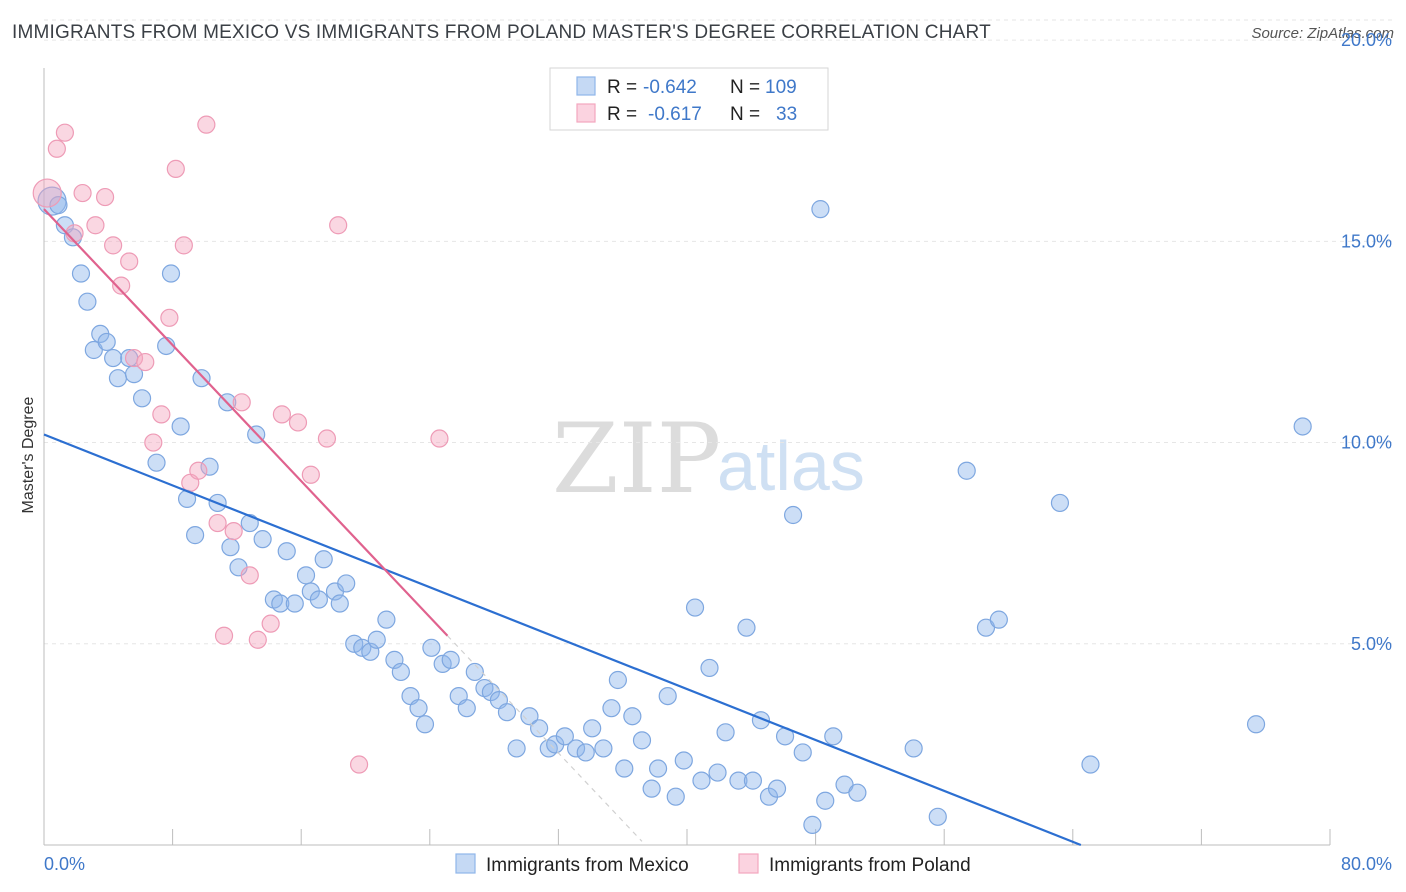 The image size is (1406, 892). Describe the element at coordinates (246, 422) in the screenshot. I see `trend-line-poland` at that location.